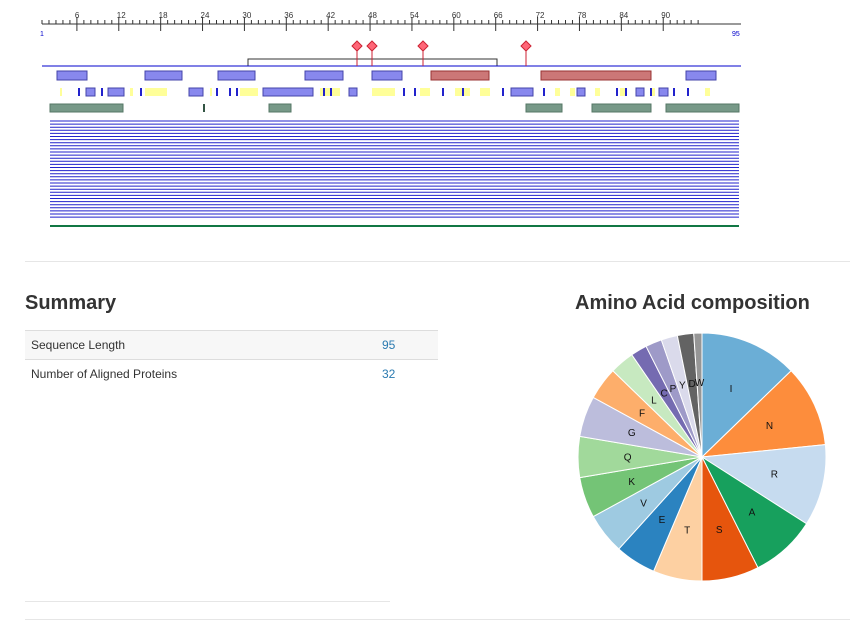 This screenshot has height=620, width=850. I want to click on ruler-tick-label: 90, so click(665, 15).